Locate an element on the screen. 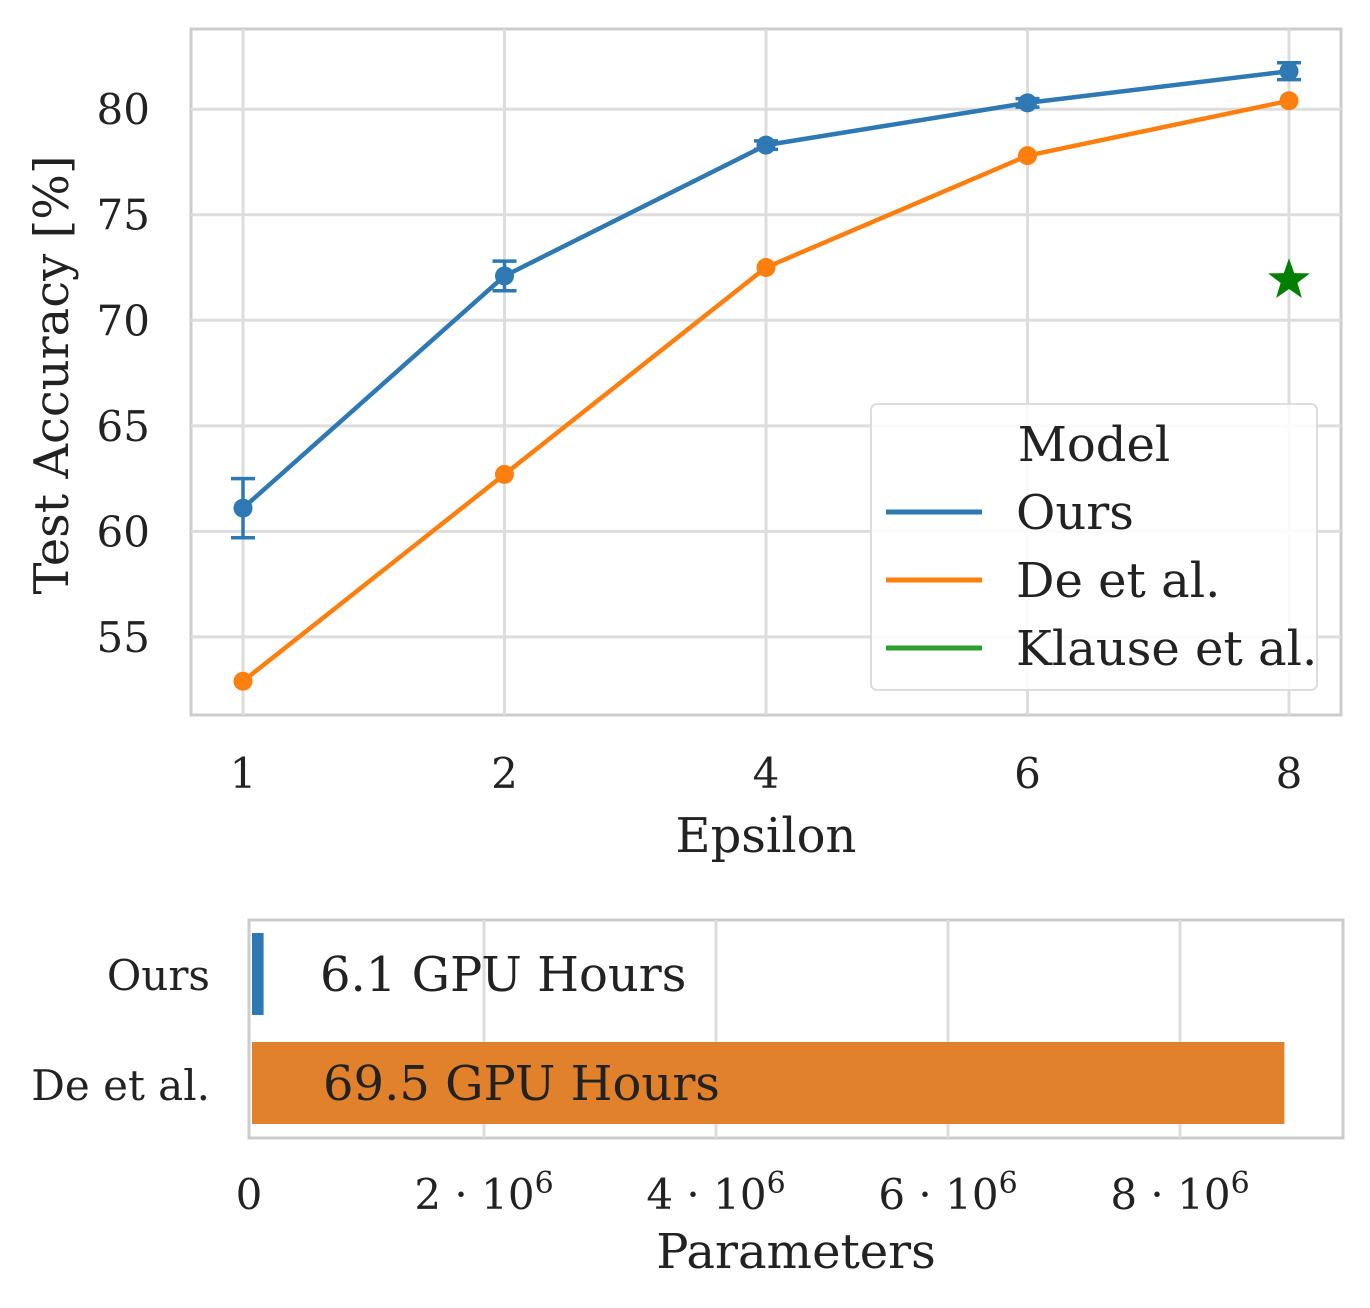 The width and height of the screenshot is (1370, 1308). bar-x-tick-label-4: 8 · 10⁶ is located at coordinates (1179, 1192).